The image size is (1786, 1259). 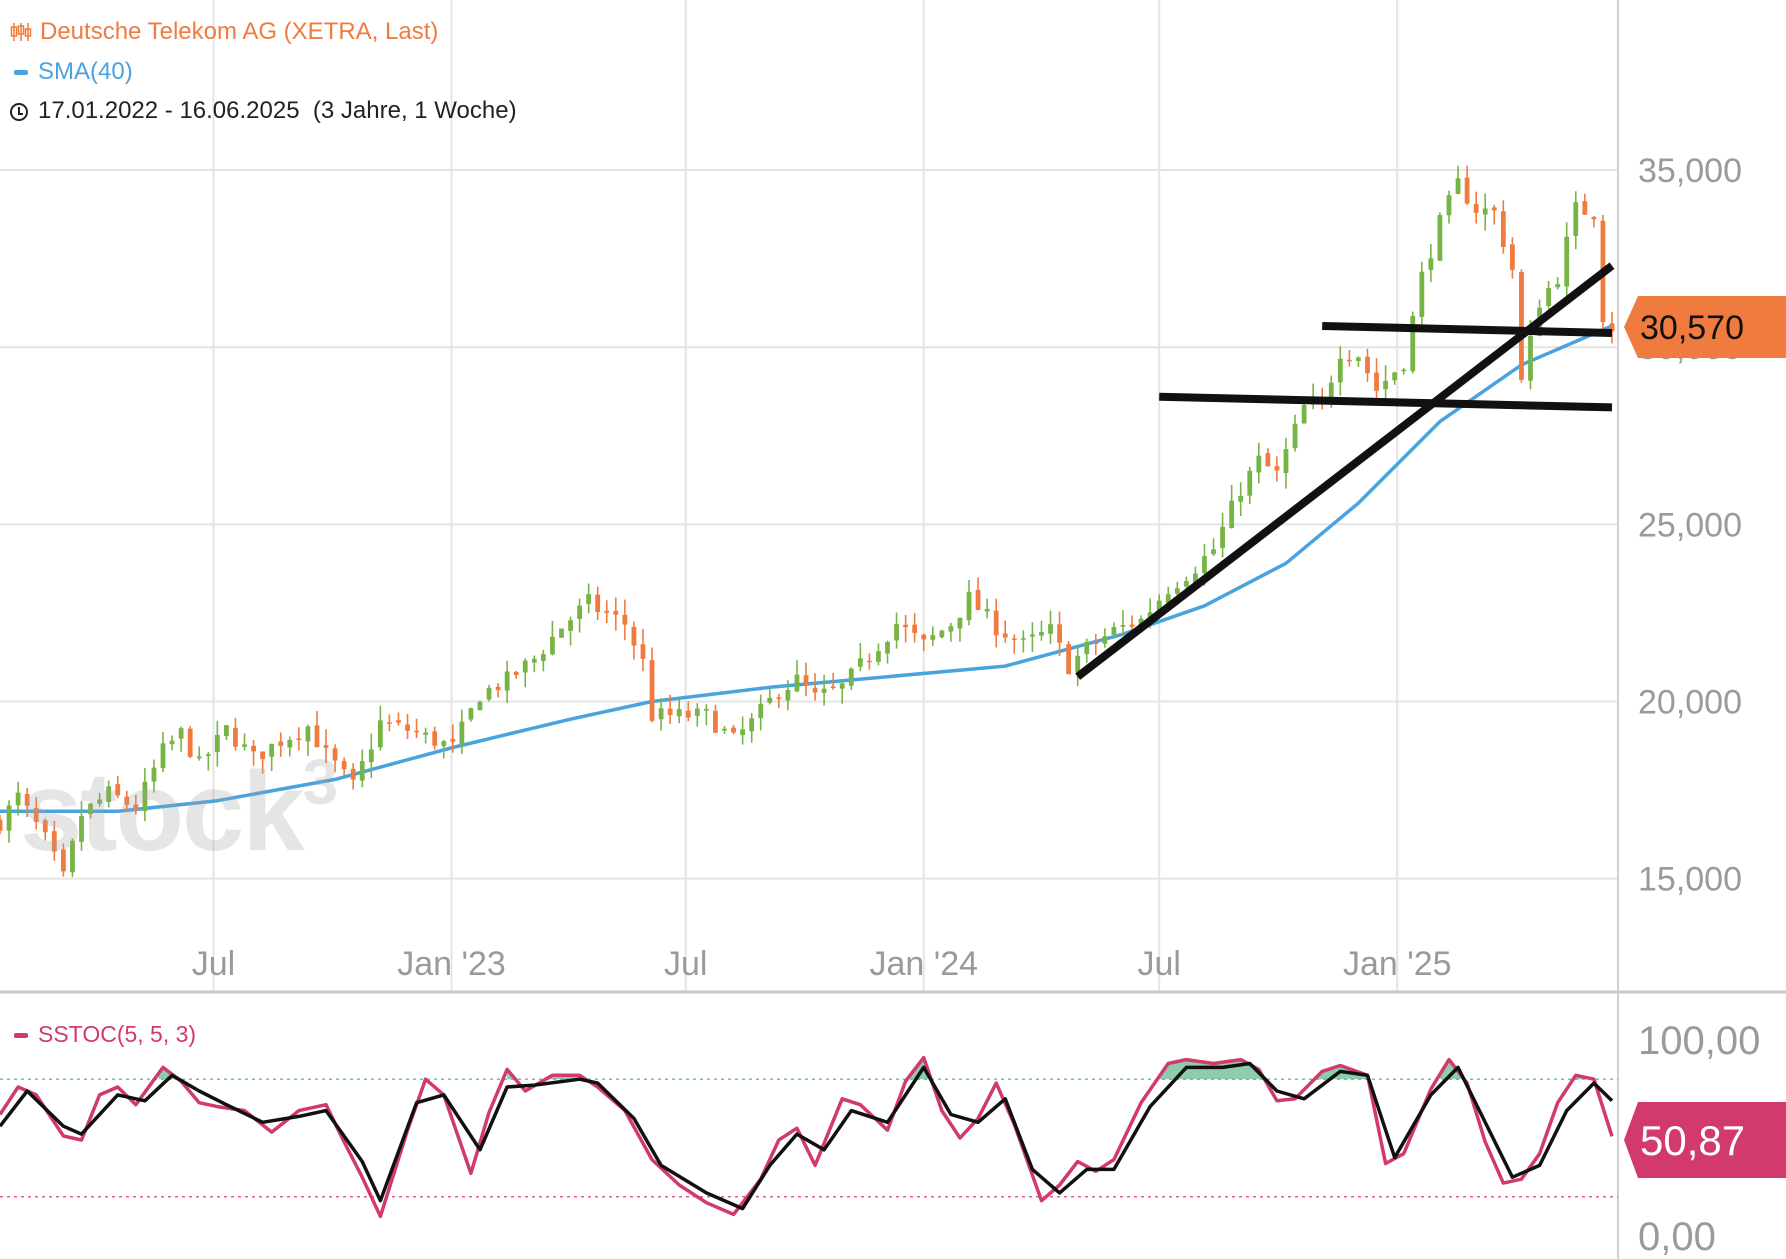 What do you see at coordinates (21, 32) in the screenshot?
I see `candlestick-icon` at bounding box center [21, 32].